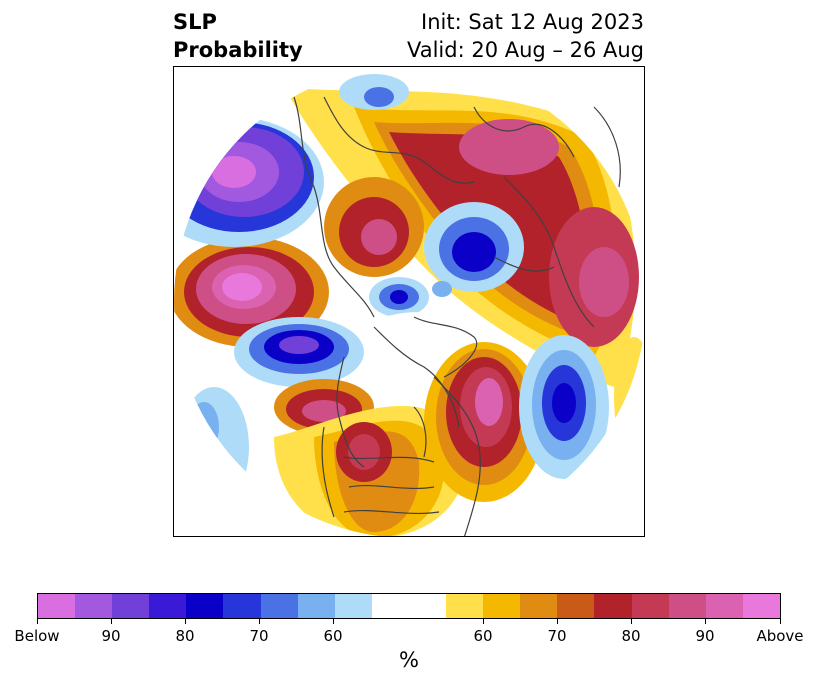 The width and height of the screenshot is (819, 686). What do you see at coordinates (195, 22) in the screenshot?
I see `title-variable: SLP` at bounding box center [195, 22].